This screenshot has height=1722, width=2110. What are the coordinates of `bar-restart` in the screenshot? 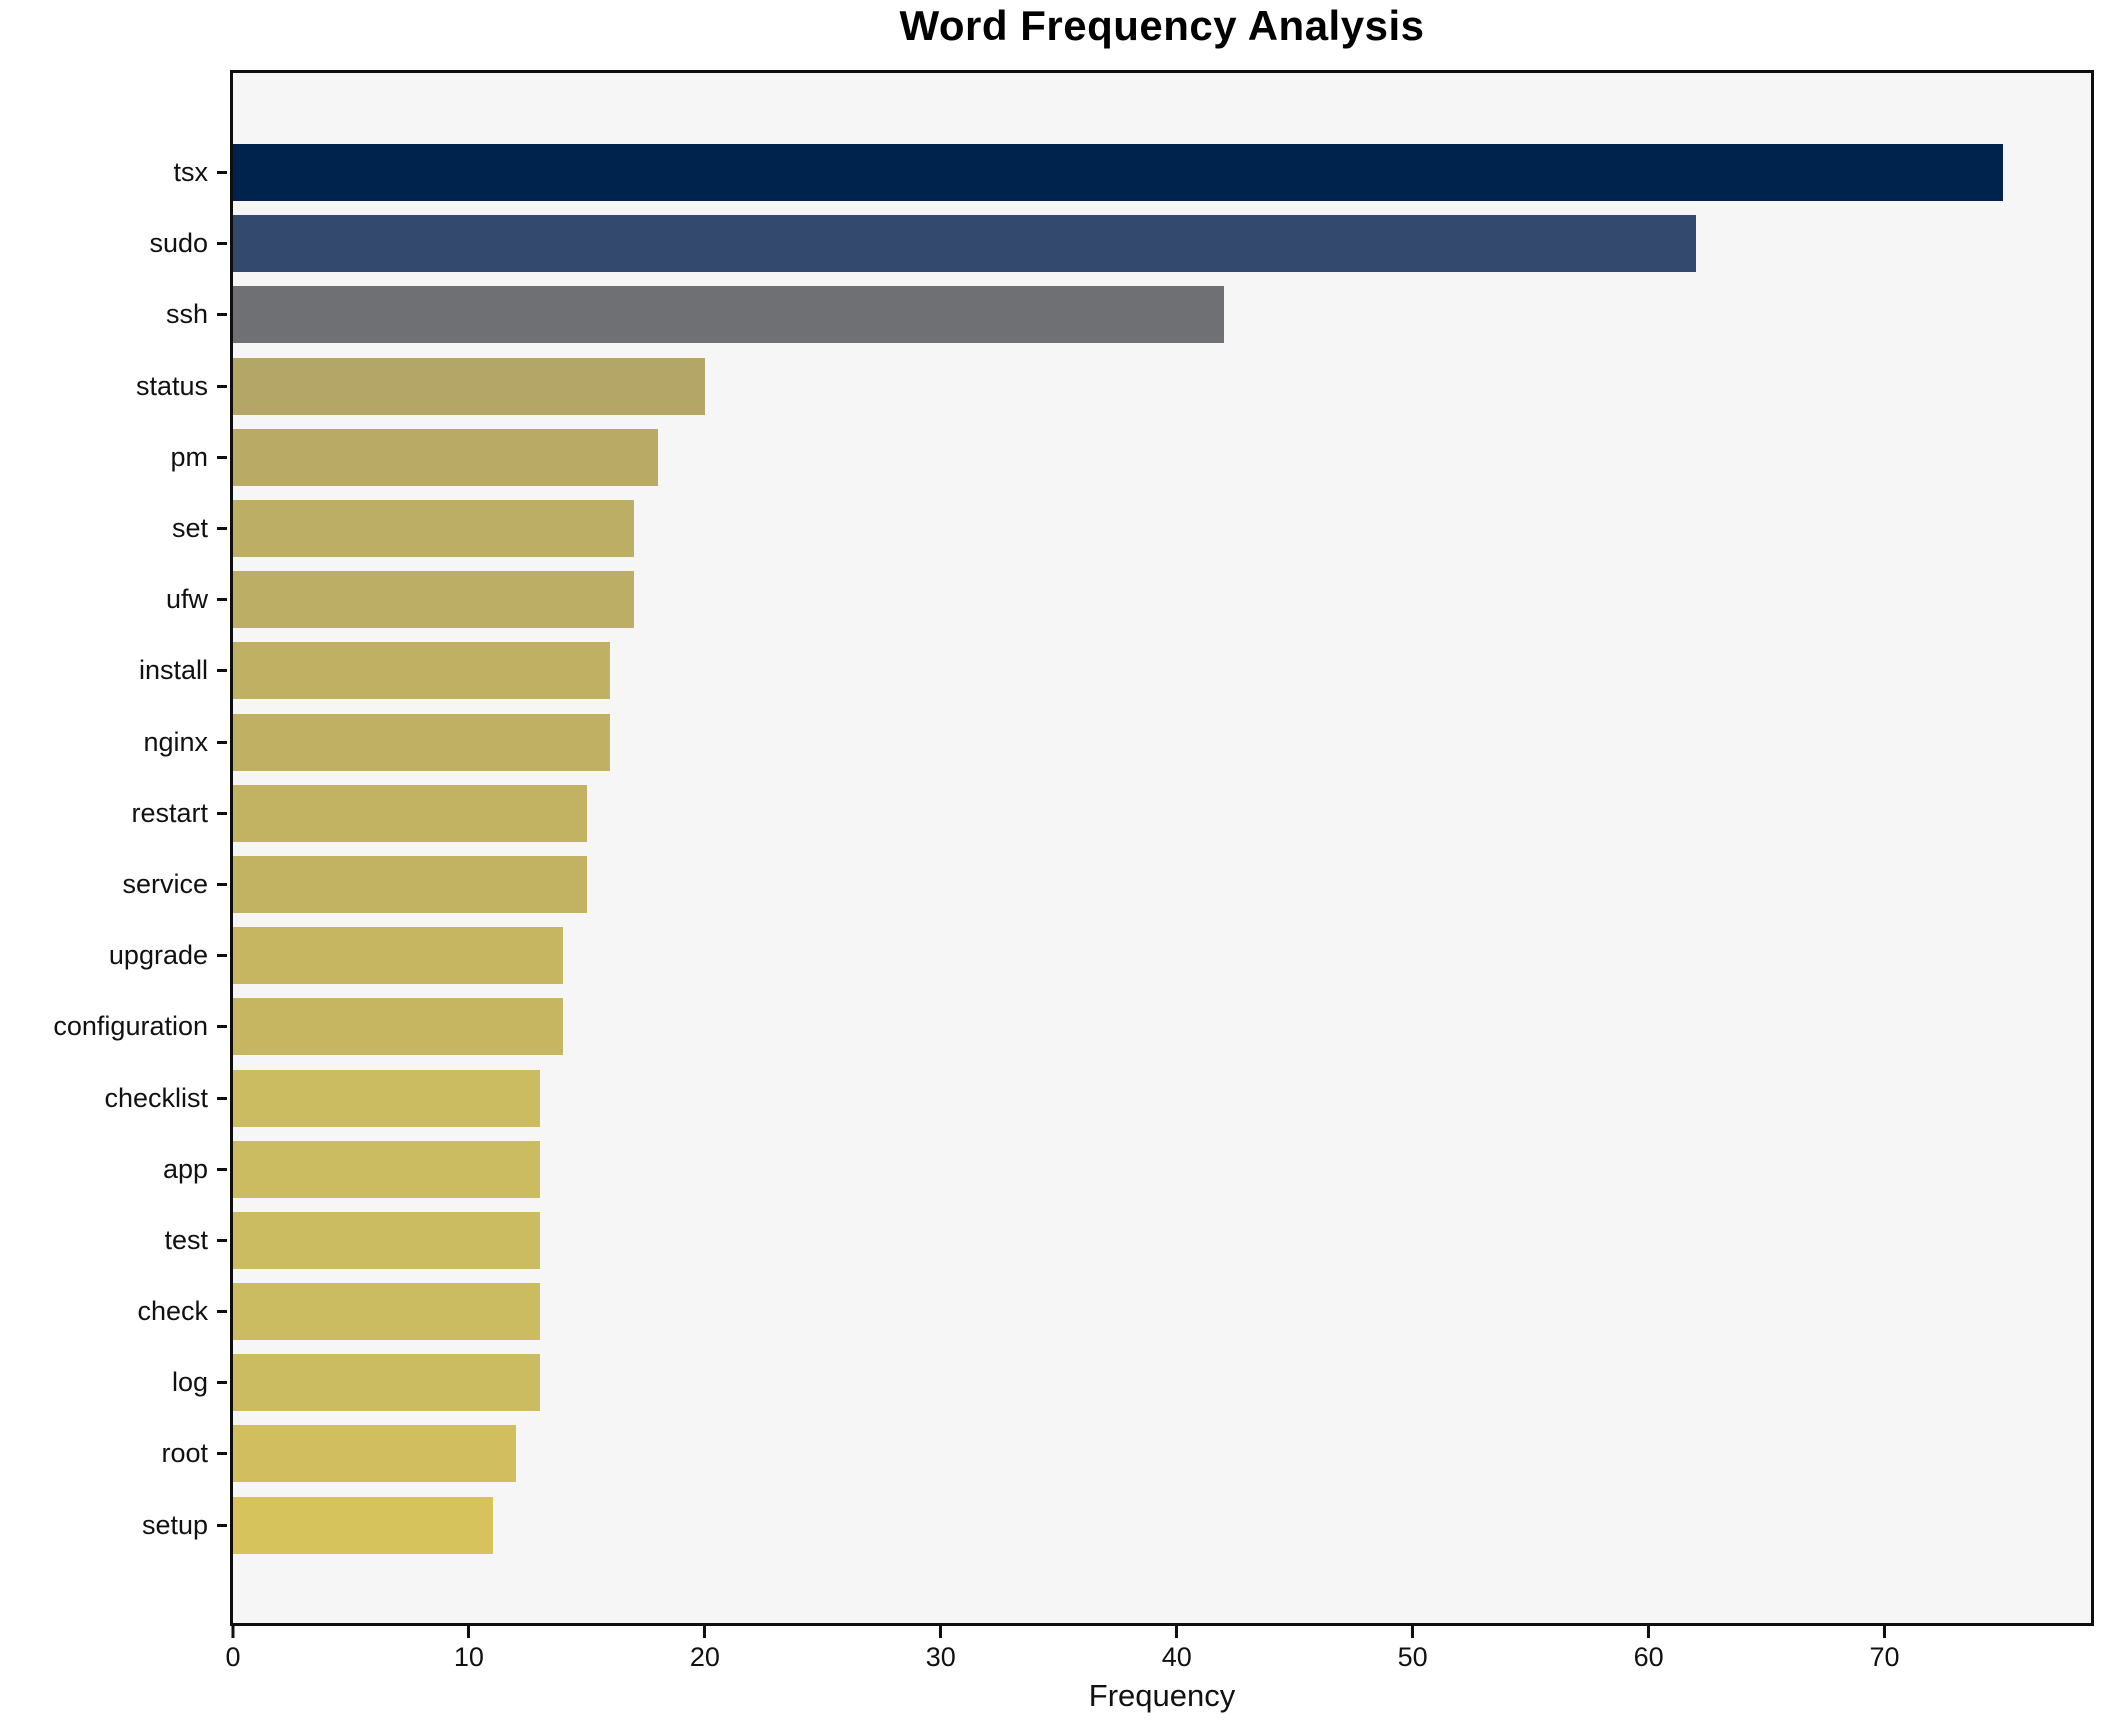 It's located at (410, 813).